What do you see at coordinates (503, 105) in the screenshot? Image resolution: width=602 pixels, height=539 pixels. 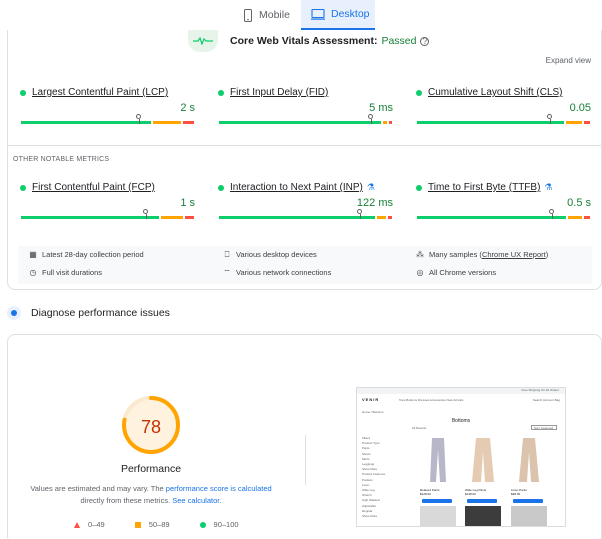 I see `metric-cls: Cumulative Layout Shift (CLS) 0.05` at bounding box center [503, 105].